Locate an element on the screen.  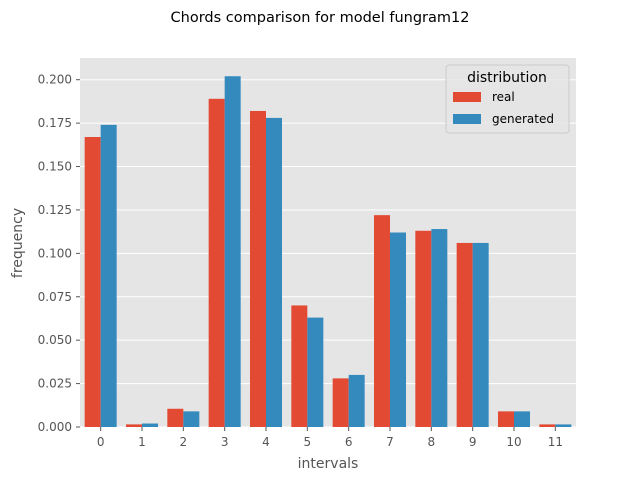
y-tick-label: 0.125 is located at coordinates (55, 210).